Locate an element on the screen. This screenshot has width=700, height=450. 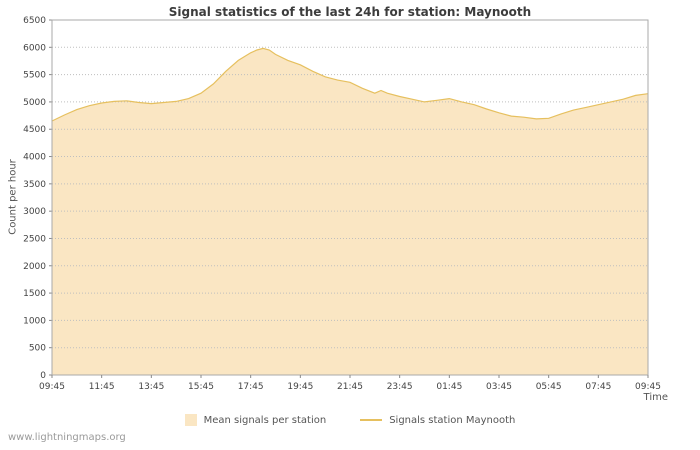
y-axis-title: Count per hour is located at coordinates (13, 197).